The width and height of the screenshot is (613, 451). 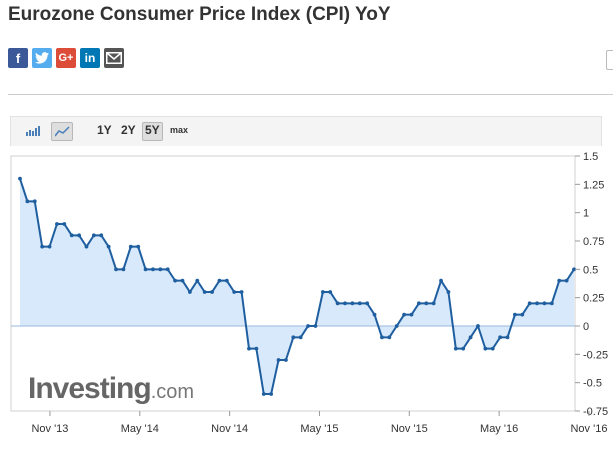 What do you see at coordinates (128, 130) in the screenshot?
I see `range-2y-button: 2Y` at bounding box center [128, 130].